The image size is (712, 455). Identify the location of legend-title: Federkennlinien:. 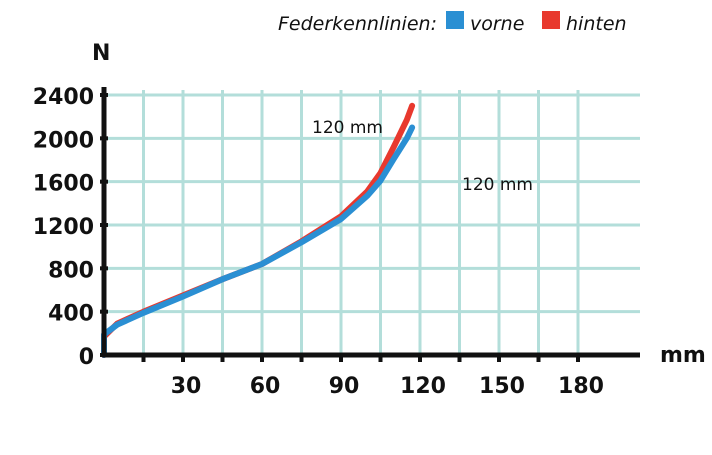
(357, 24).